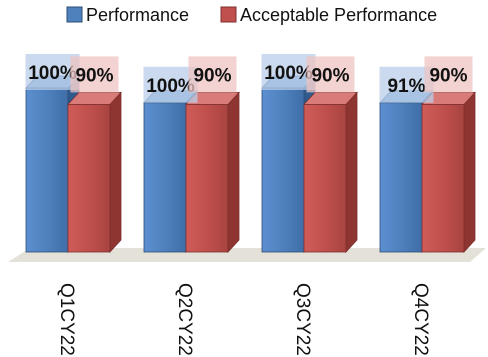  I want to click on legend: Performance Acceptable Performance, so click(251, 15).